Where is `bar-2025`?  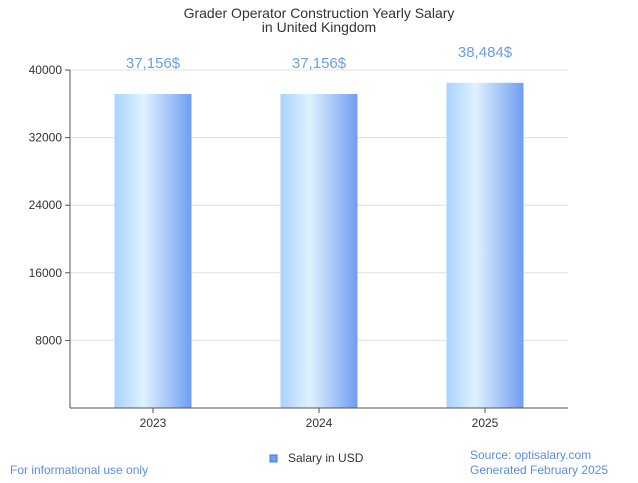 bar-2025 is located at coordinates (485, 245).